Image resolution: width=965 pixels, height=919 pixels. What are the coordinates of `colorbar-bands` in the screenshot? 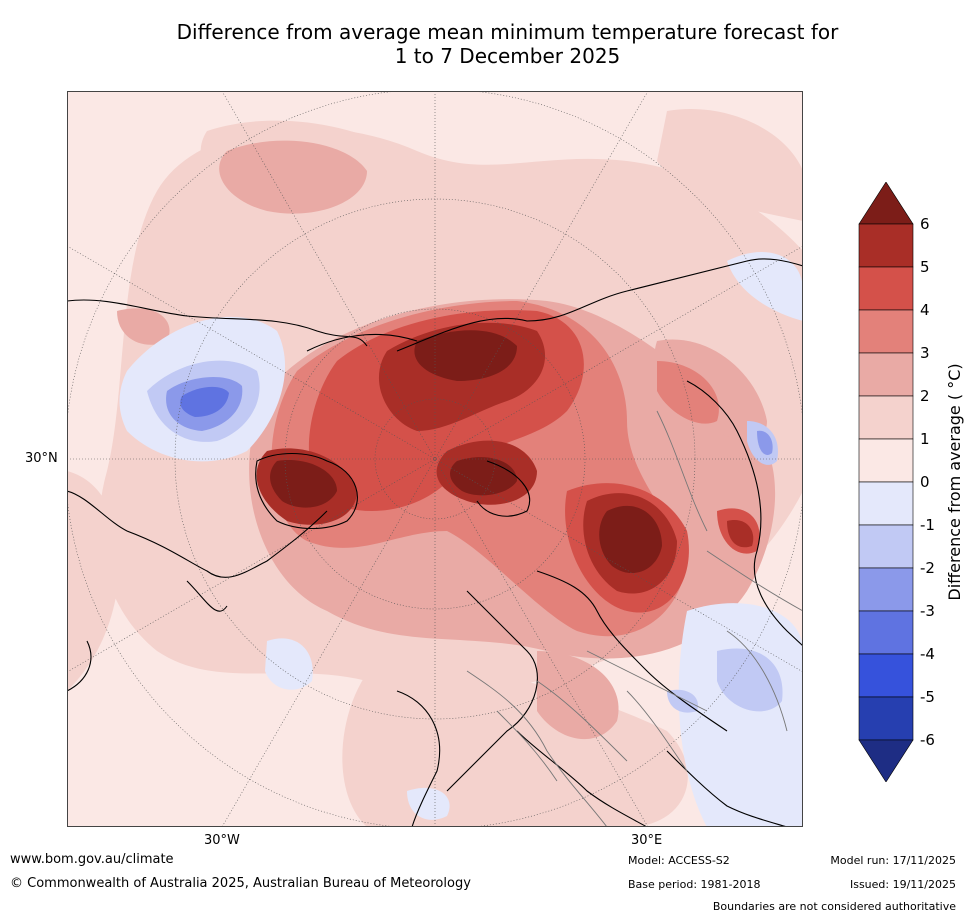 It's located at (886, 482).